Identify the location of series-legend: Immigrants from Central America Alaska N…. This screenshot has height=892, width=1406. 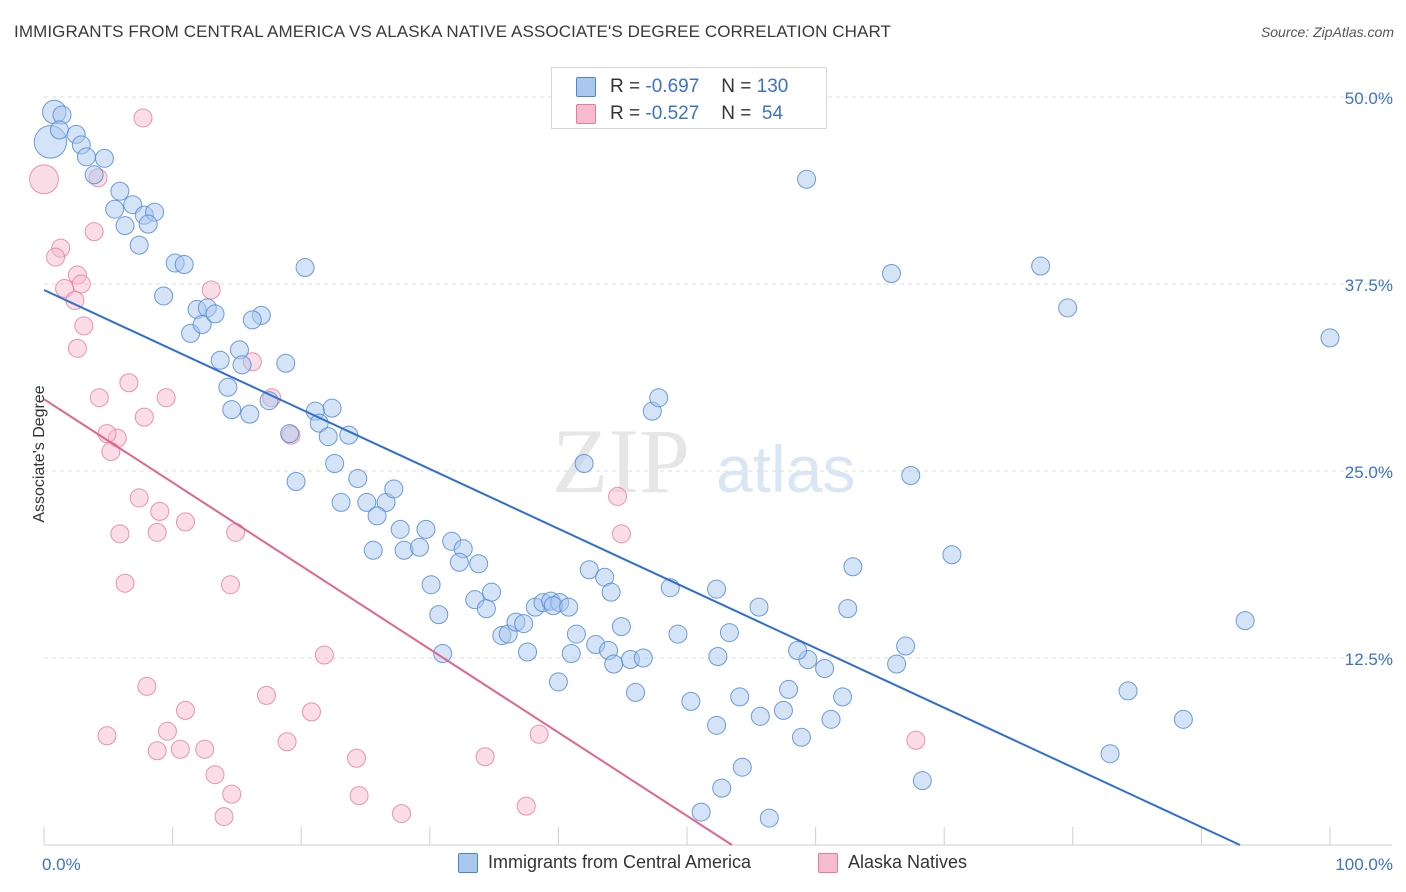
(703, 864).